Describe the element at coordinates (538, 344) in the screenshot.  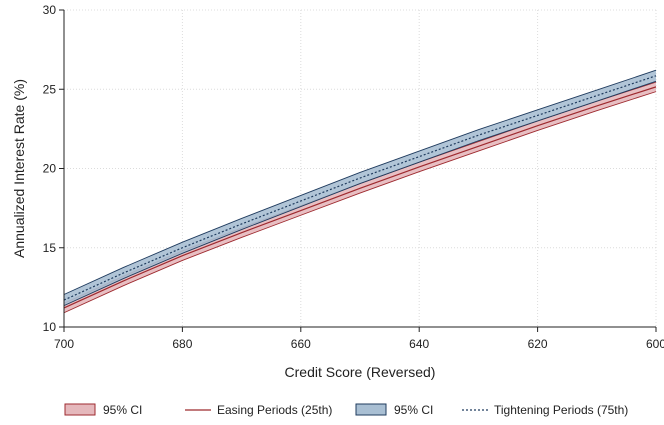
I see `x-tick-label: 620` at that location.